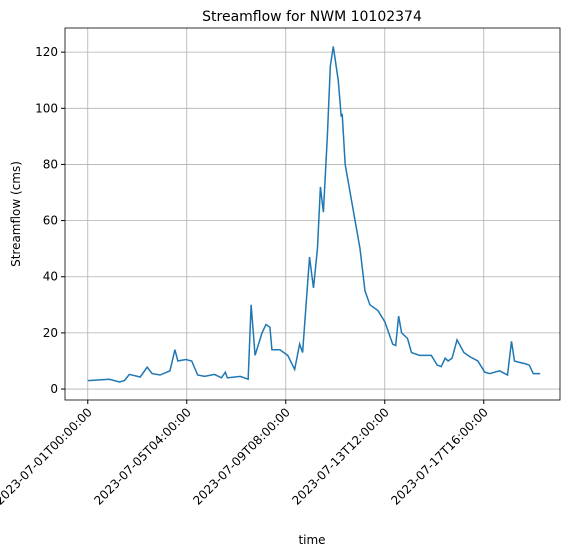 The width and height of the screenshot is (571, 560). I want to click on y-tick-label: 60, so click(50, 221).